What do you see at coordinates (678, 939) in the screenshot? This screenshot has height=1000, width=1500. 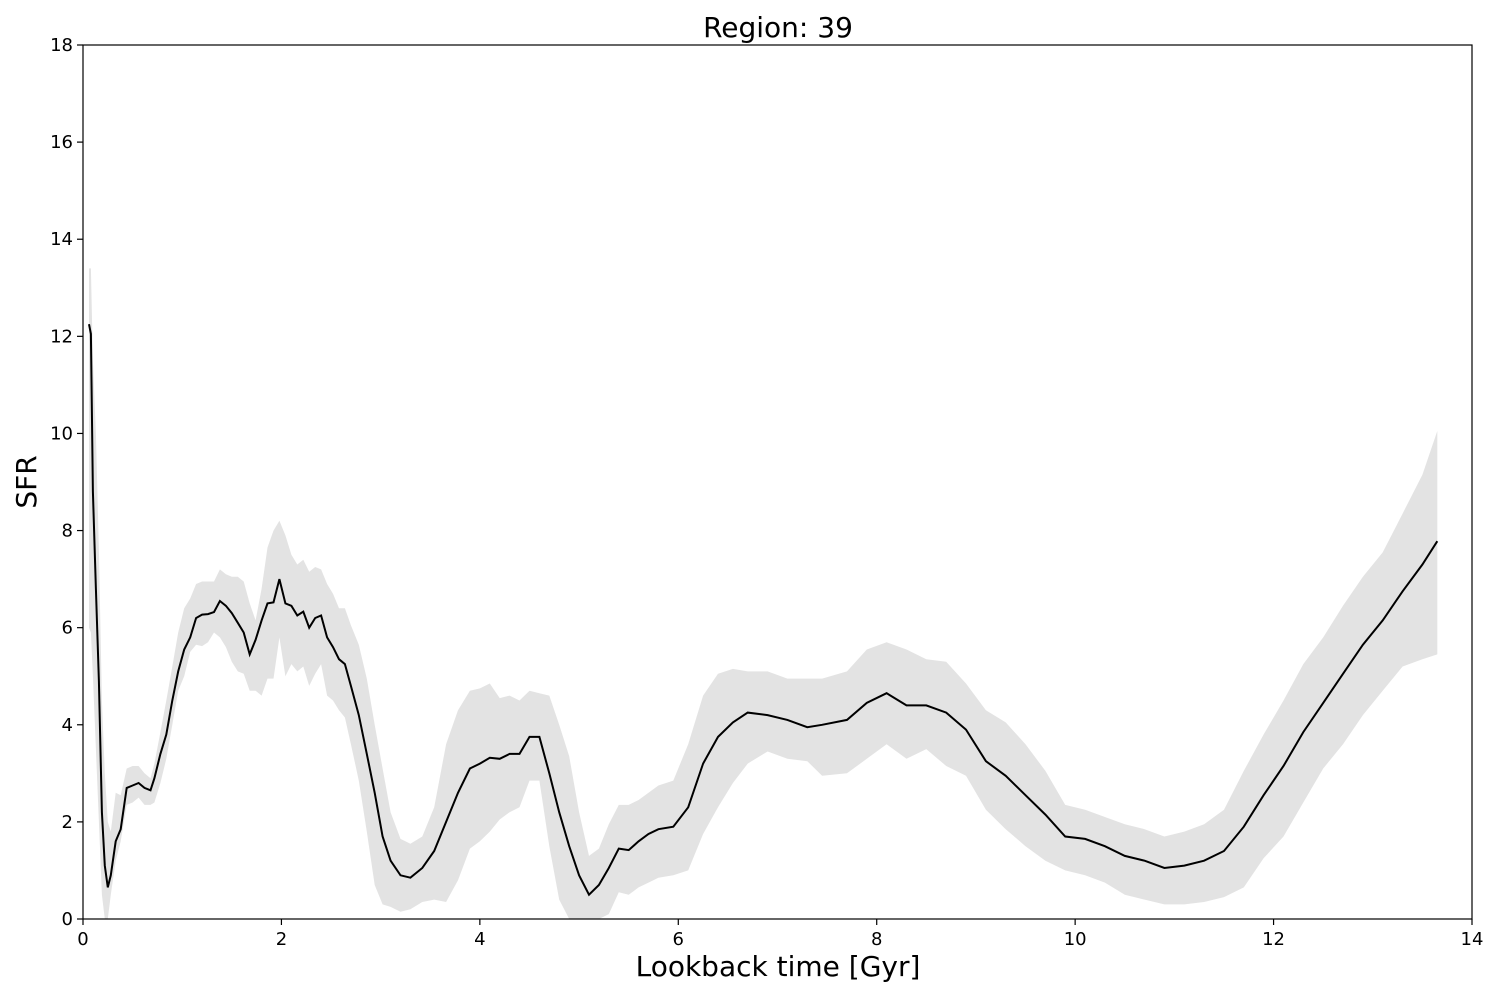 I see `x-tick-label: 6` at bounding box center [678, 939].